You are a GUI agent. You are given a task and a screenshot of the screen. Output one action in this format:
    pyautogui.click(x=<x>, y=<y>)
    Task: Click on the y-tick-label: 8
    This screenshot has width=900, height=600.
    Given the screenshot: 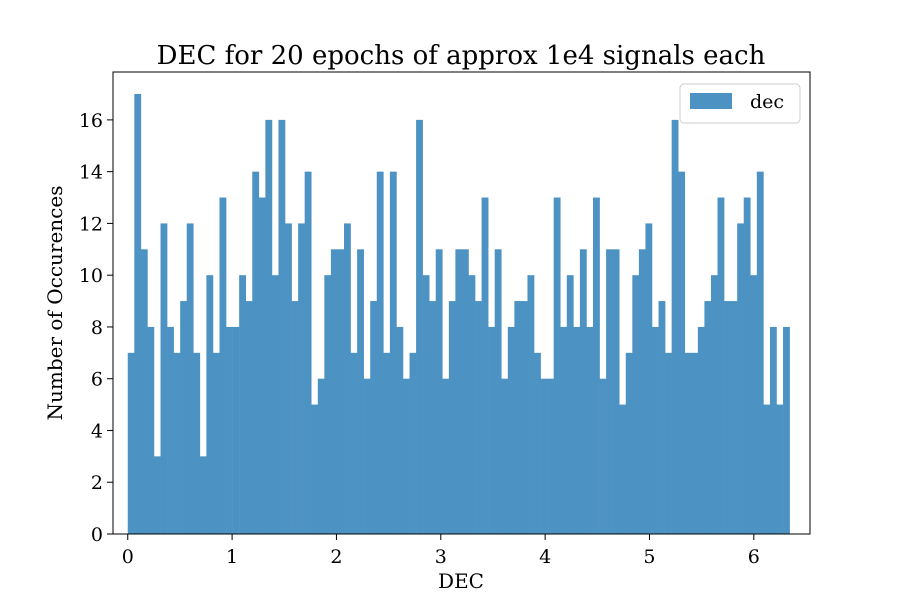 What is the action you would take?
    pyautogui.click(x=97, y=328)
    